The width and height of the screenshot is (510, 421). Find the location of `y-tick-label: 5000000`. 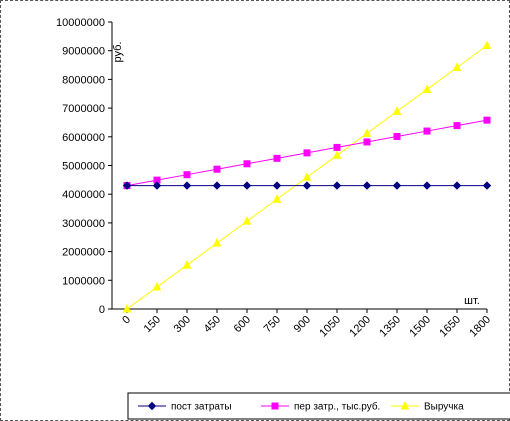

y-tick-label: 5000000 is located at coordinates (83, 167).